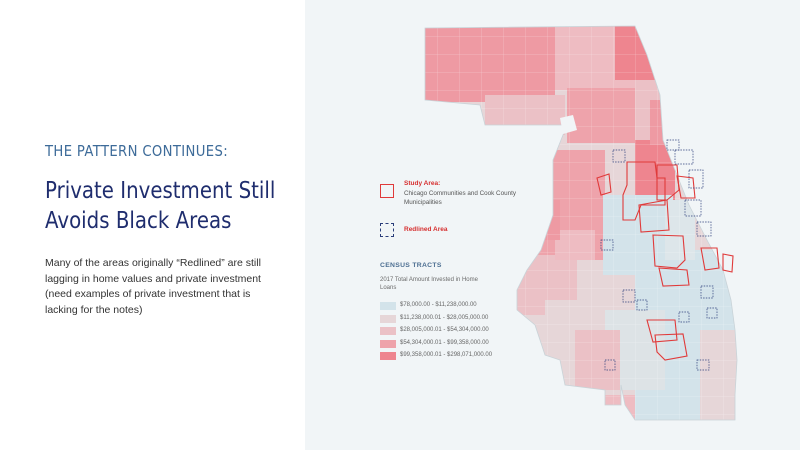 This screenshot has height=450, width=800. What do you see at coordinates (444, 342) in the screenshot?
I see `range-label-4: $54,304,000.01 - $99,358,000.00` at bounding box center [444, 342].